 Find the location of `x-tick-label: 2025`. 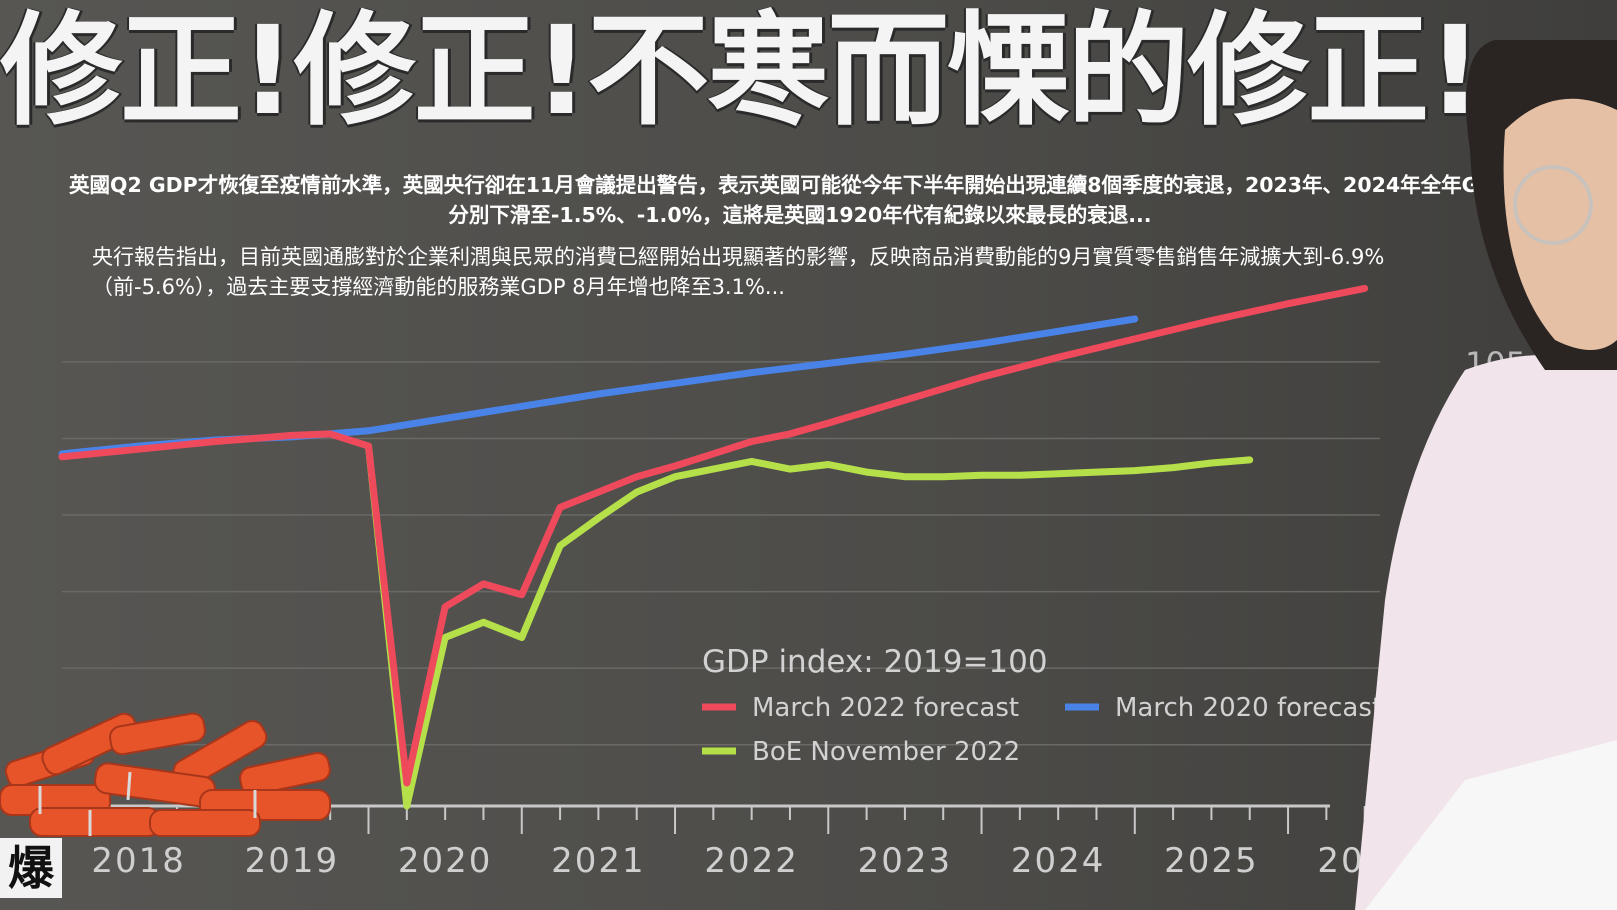

x-tick-label: 2025 is located at coordinates (1211, 861).